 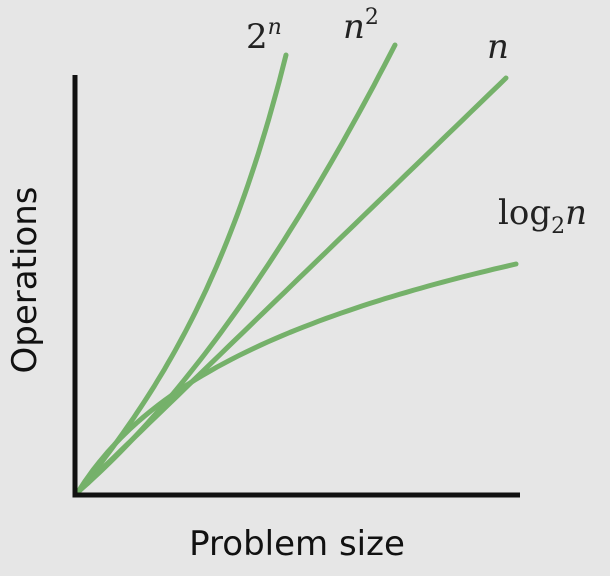 I want to click on label-superscript: 2, so click(x=372, y=17).